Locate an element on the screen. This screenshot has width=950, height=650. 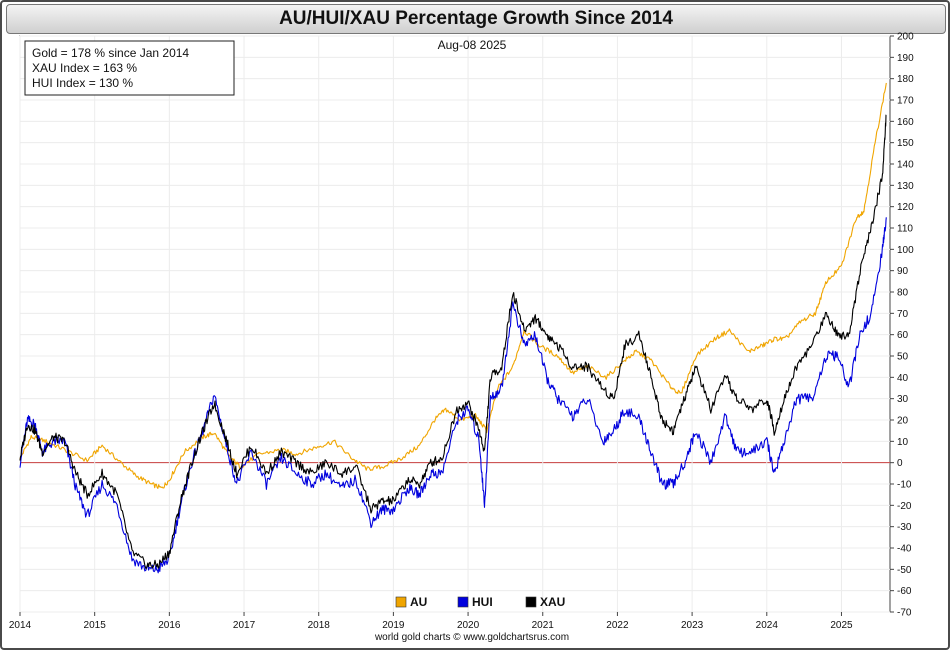
y-tick-label: 100 is located at coordinates (905, 250).